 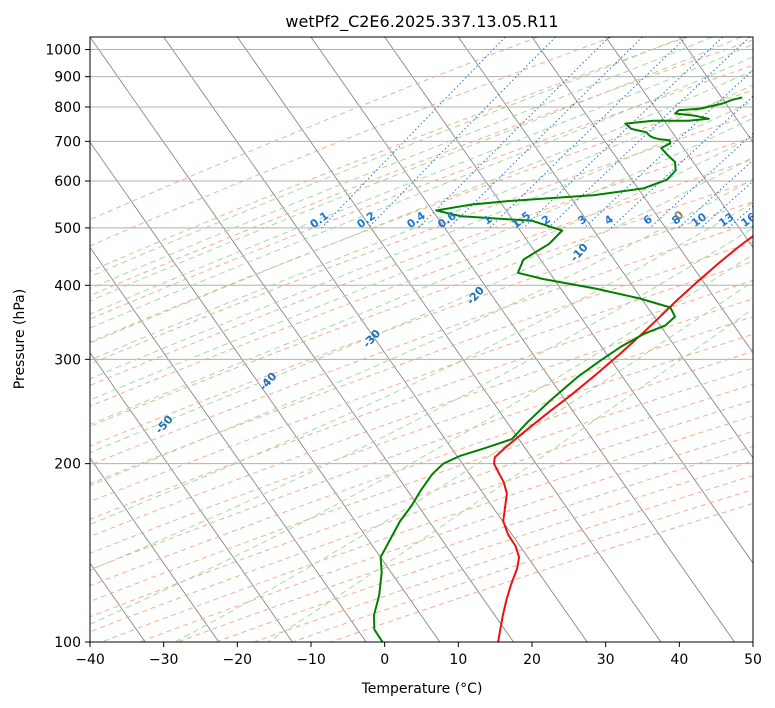 What do you see at coordinates (579, 253) in the screenshot?
I see `adiabat-label: -10` at bounding box center [579, 253].